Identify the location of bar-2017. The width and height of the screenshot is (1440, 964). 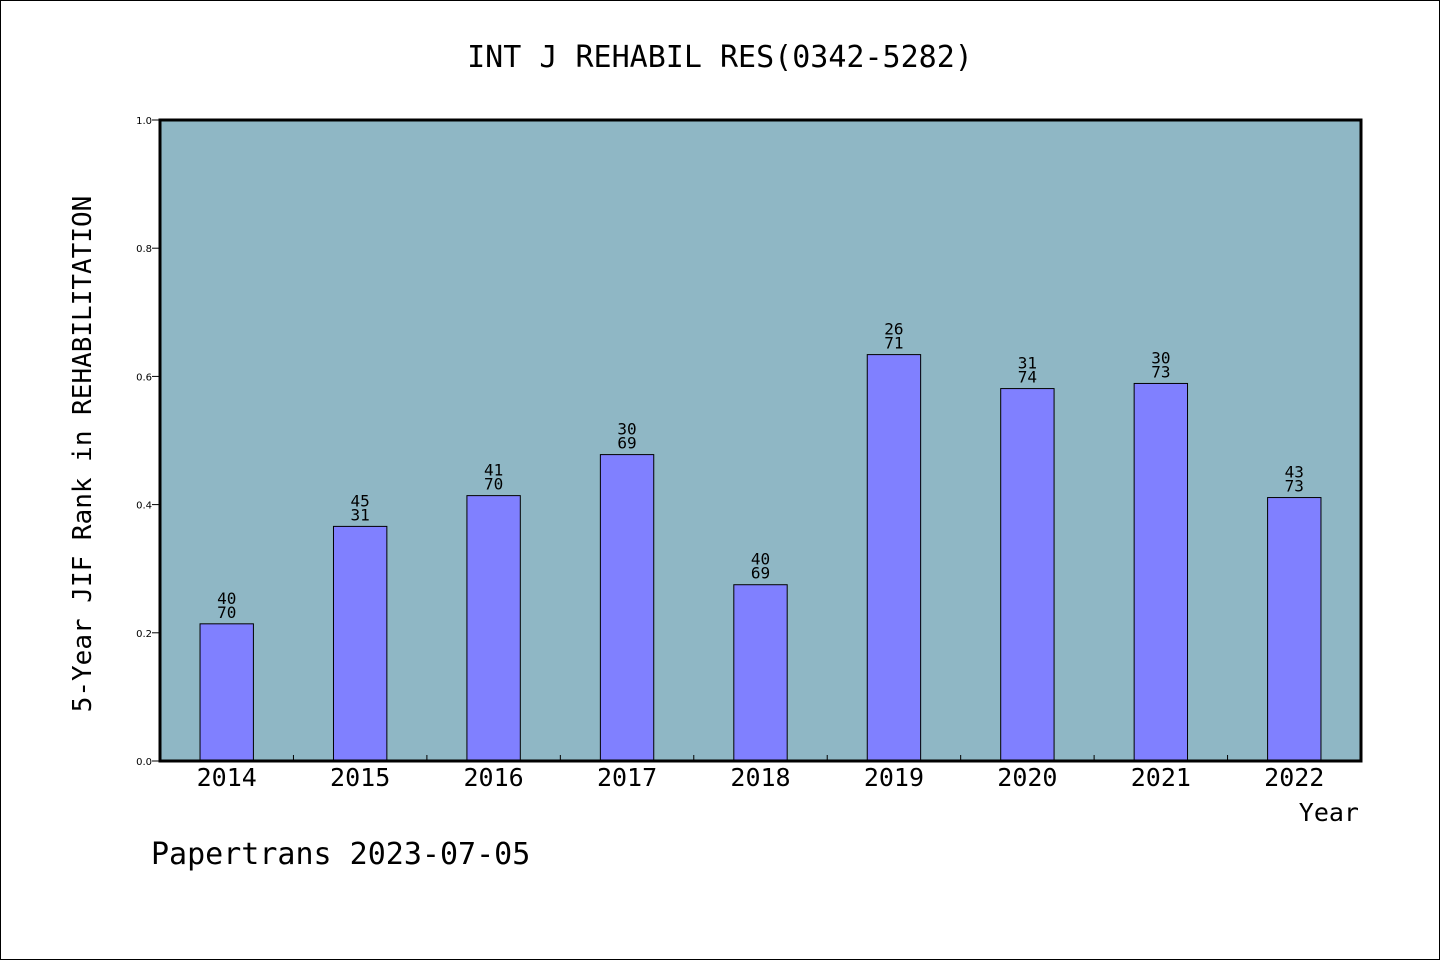
(627, 608).